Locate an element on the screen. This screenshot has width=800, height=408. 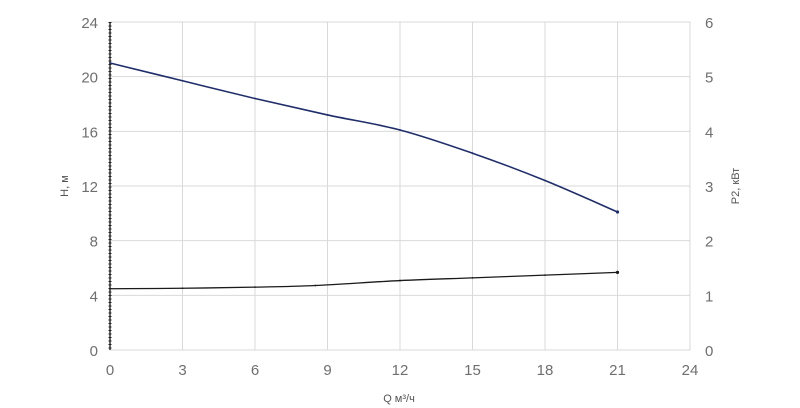
x-tick-label: 3 is located at coordinates (182, 370).